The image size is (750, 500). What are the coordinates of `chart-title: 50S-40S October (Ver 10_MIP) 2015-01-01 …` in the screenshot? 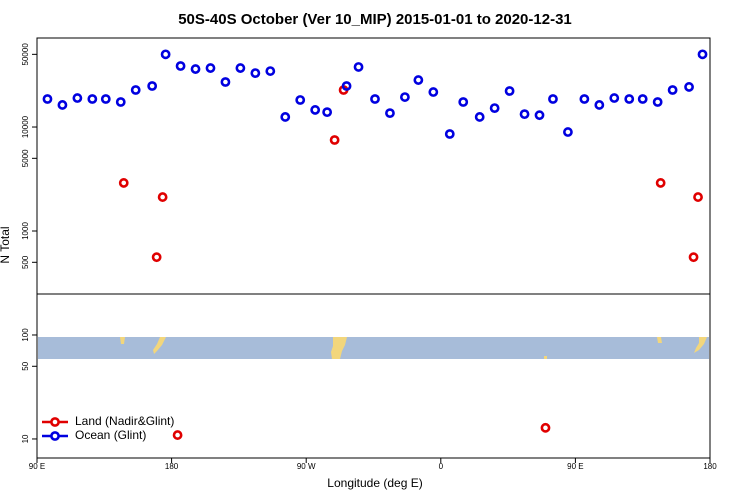 It's located at (375, 19).